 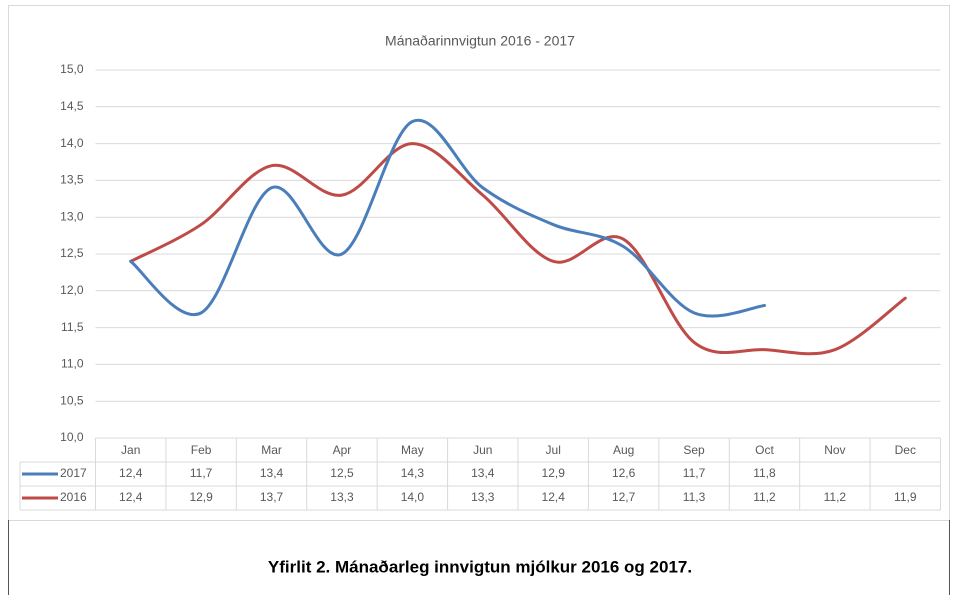 I want to click on x-tick-label: Dec, so click(x=905, y=450).